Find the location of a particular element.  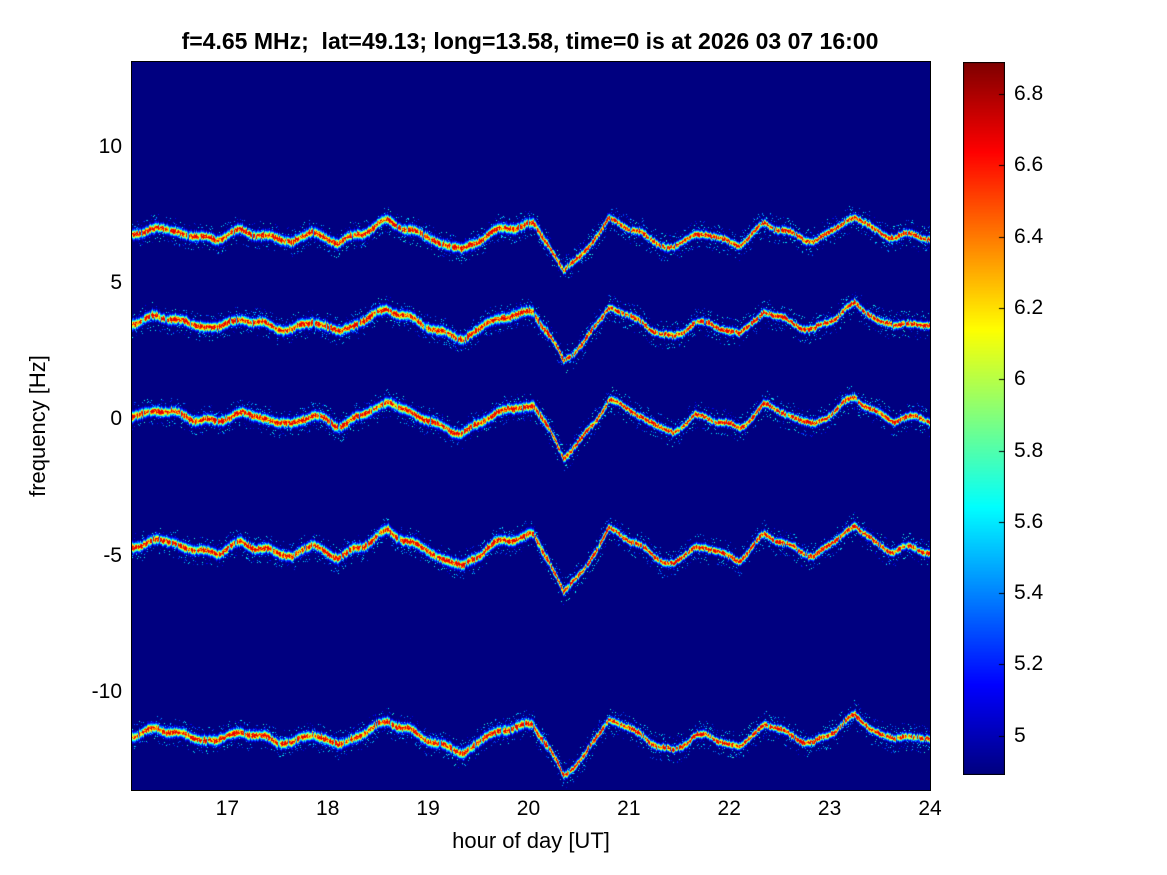

colorbar-tick-label: 5 is located at coordinates (1020, 735).